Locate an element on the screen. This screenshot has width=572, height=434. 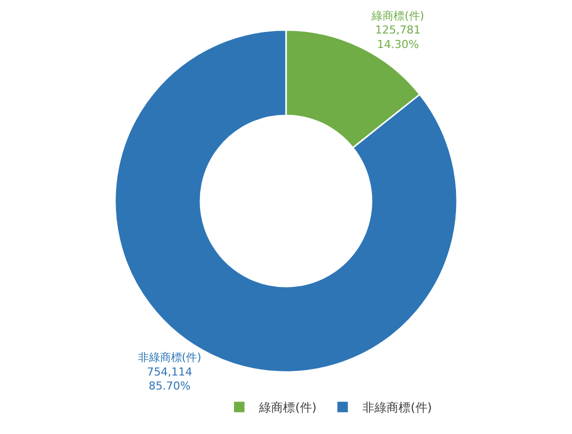
legend-label: 非綠商標(件) is located at coordinates (397, 407).